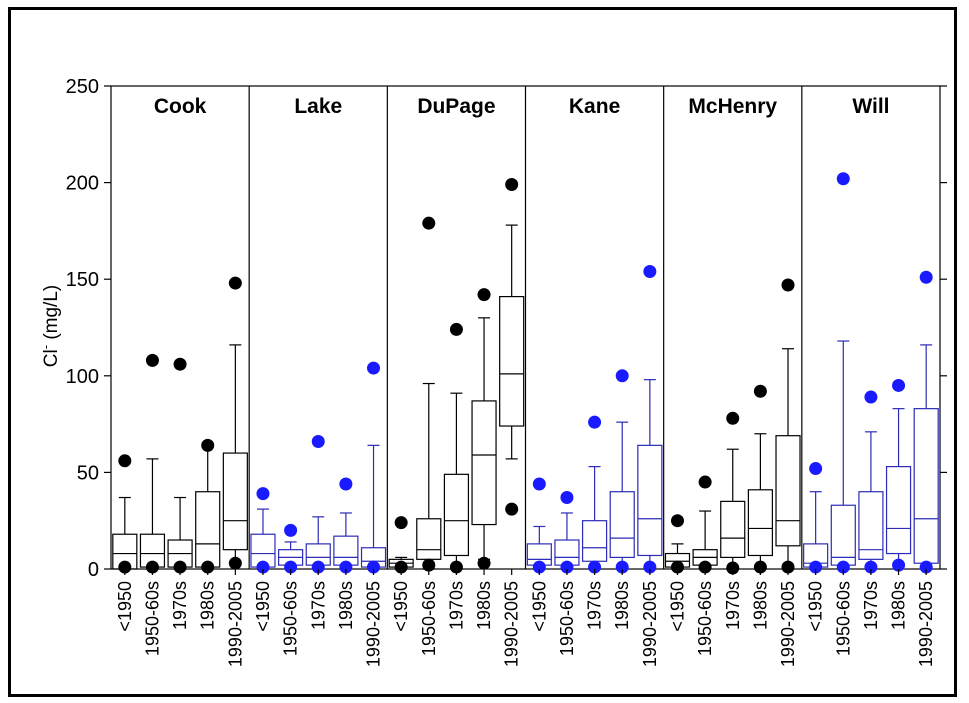 Image resolution: width=969 pixels, height=703 pixels. I want to click on panel-title-will: Will, so click(870, 106).